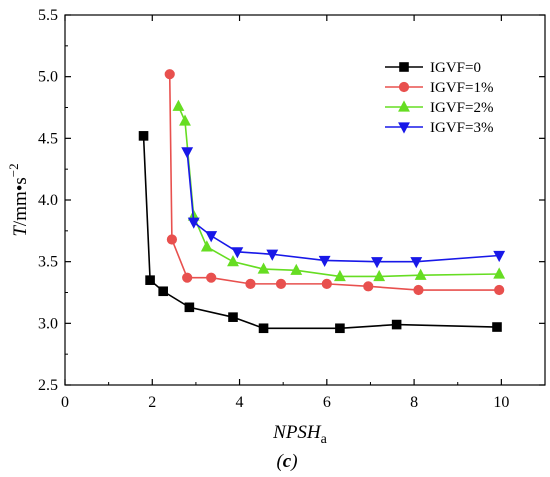 Image resolution: width=550 pixels, height=477 pixels. I want to click on x-axis-title: NPSHa, so click(300, 434).